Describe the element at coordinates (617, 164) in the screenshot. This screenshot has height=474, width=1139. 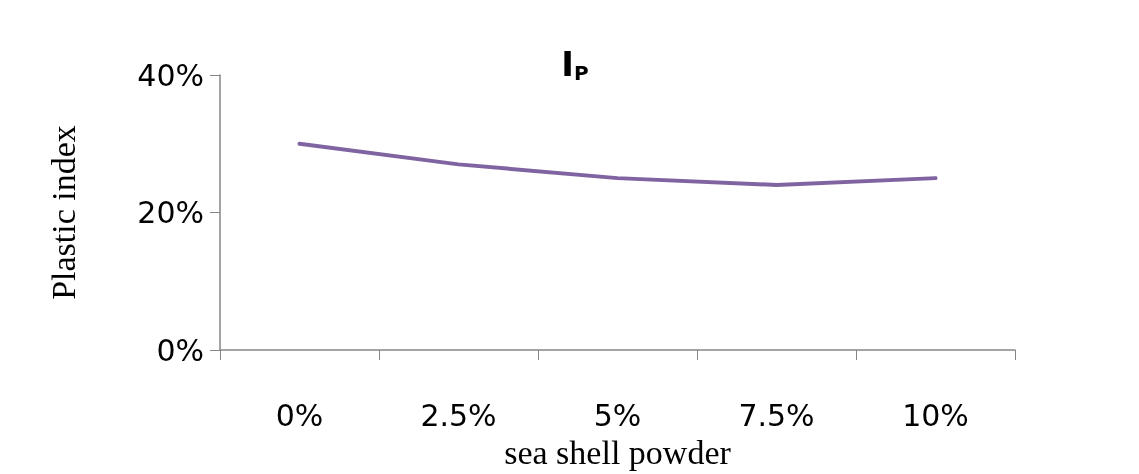
I see `line-series` at that location.